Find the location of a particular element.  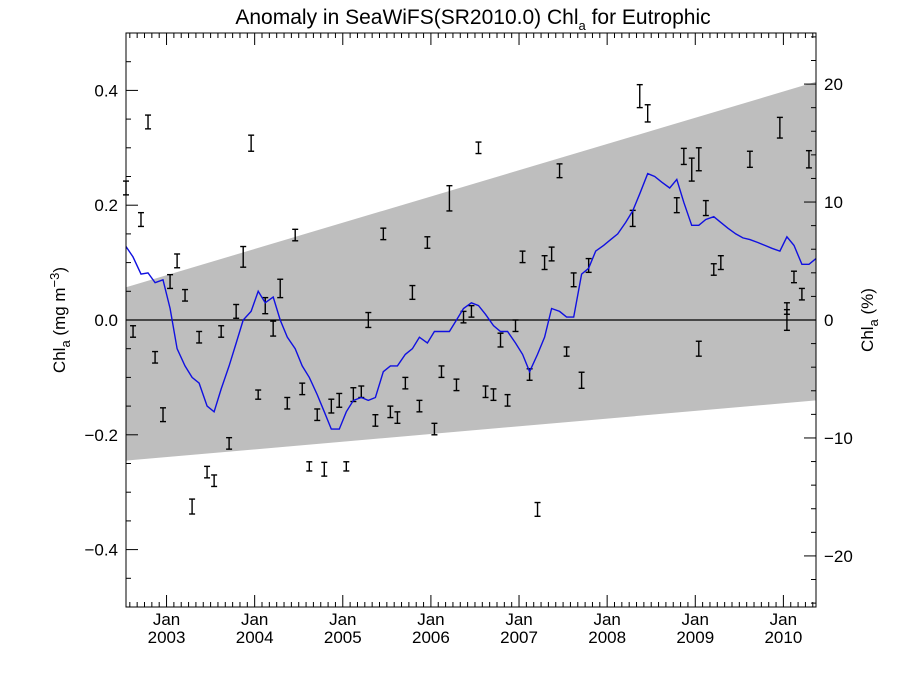

y-left-tick-label: 0.4 is located at coordinates (106, 90).